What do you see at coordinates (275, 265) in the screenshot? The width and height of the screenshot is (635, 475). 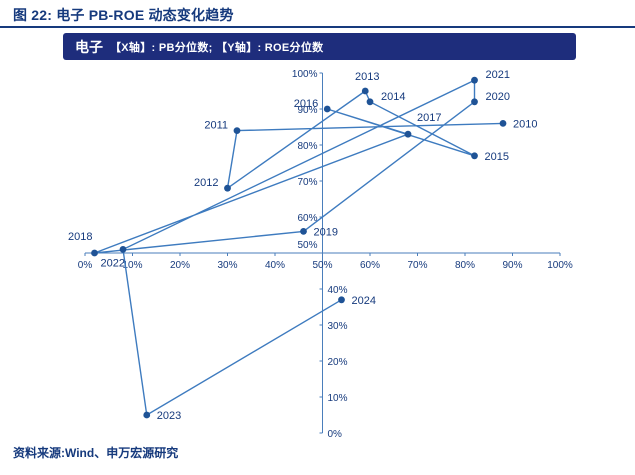 I see `x-tick-label: 40%` at bounding box center [275, 265].